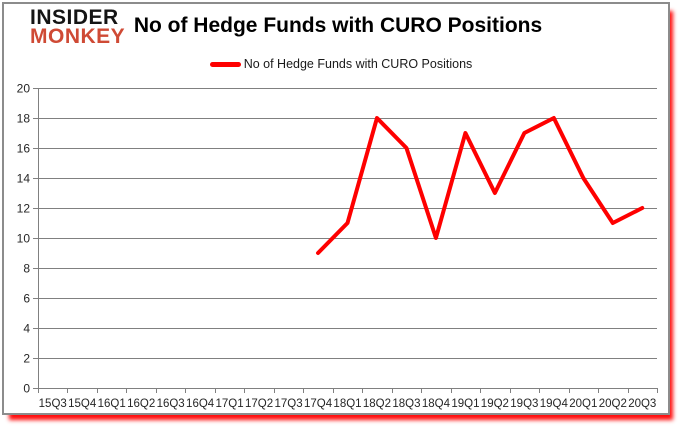  What do you see at coordinates (53, 404) in the screenshot?
I see `x-axis-tick-label: 15Q3` at bounding box center [53, 404].